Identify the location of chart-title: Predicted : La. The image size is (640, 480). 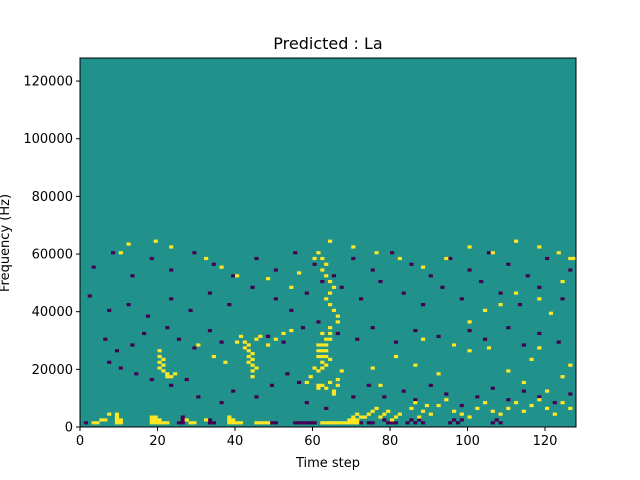
(327, 43).